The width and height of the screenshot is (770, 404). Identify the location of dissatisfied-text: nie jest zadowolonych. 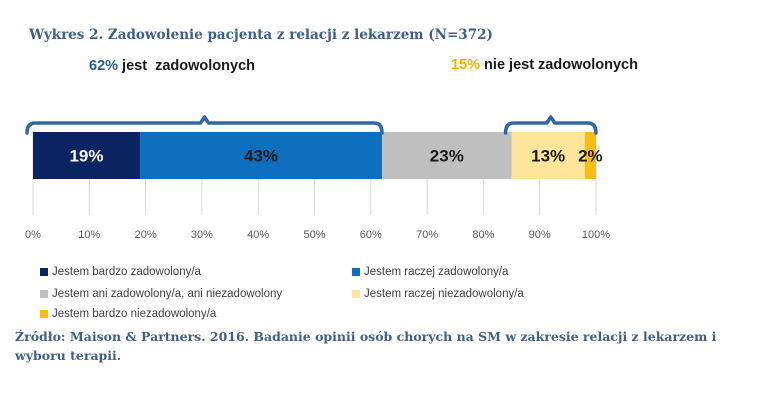
(559, 65).